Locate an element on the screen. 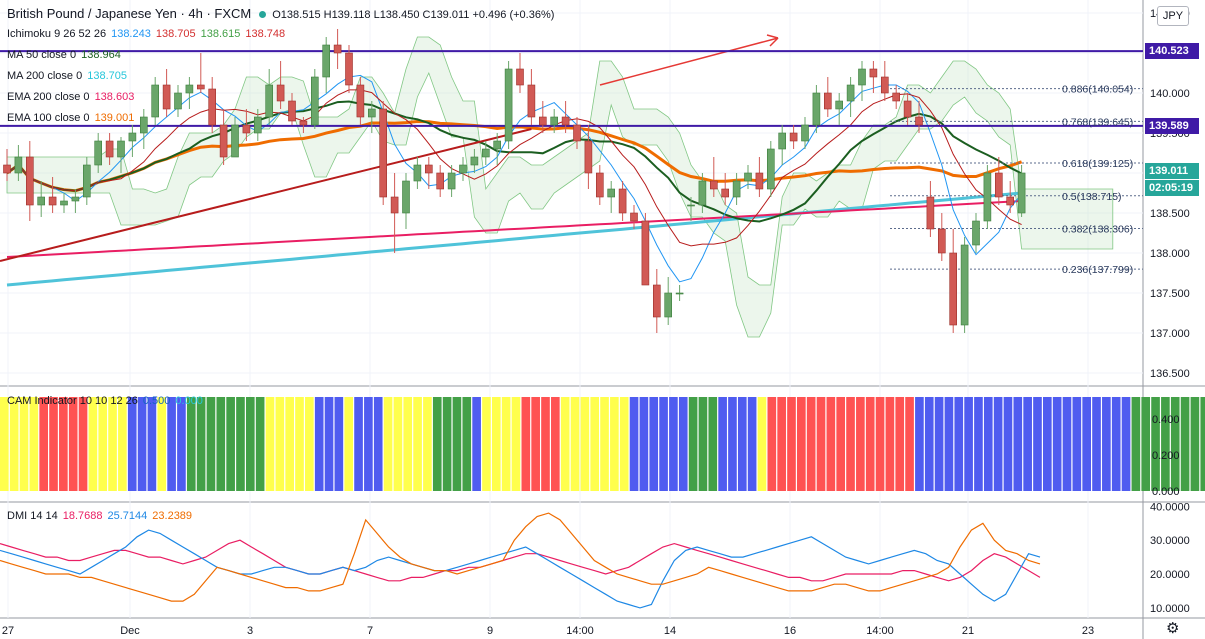 The height and width of the screenshot is (639, 1205). trend-line is located at coordinates (266, 195).